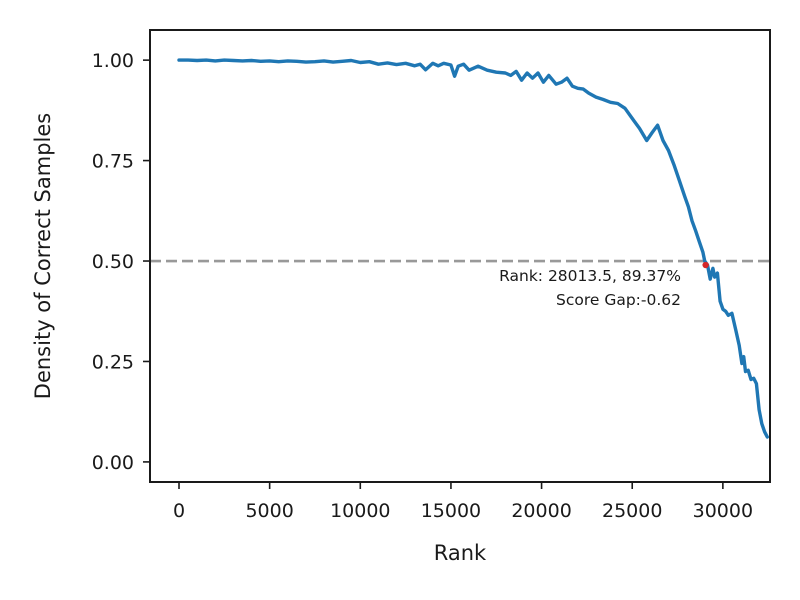  What do you see at coordinates (113, 61) in the screenshot?
I see `y-tick-label: 1.00` at bounding box center [113, 61].